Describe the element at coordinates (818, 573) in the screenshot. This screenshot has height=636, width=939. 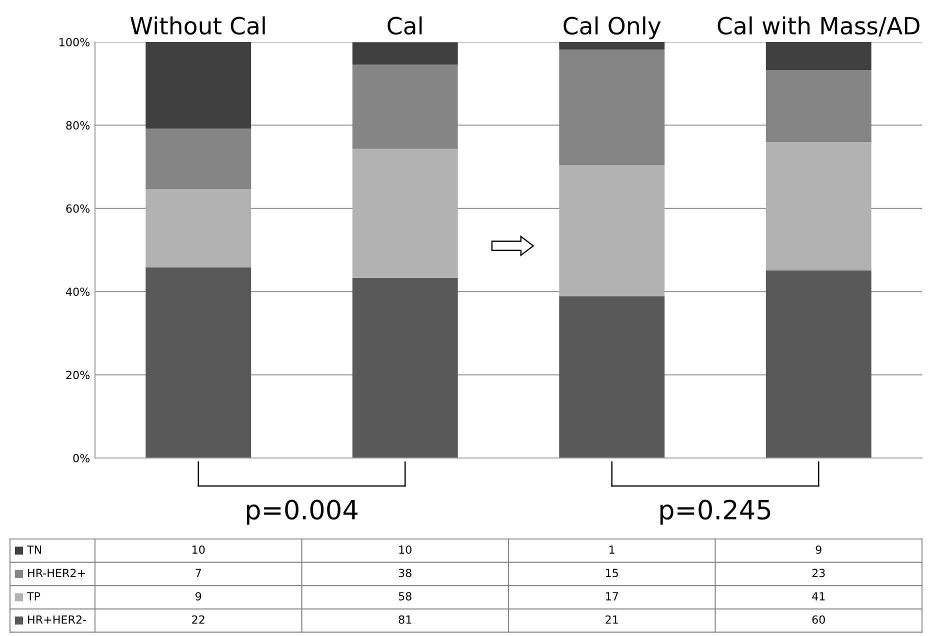
I see `text: 23` at that location.